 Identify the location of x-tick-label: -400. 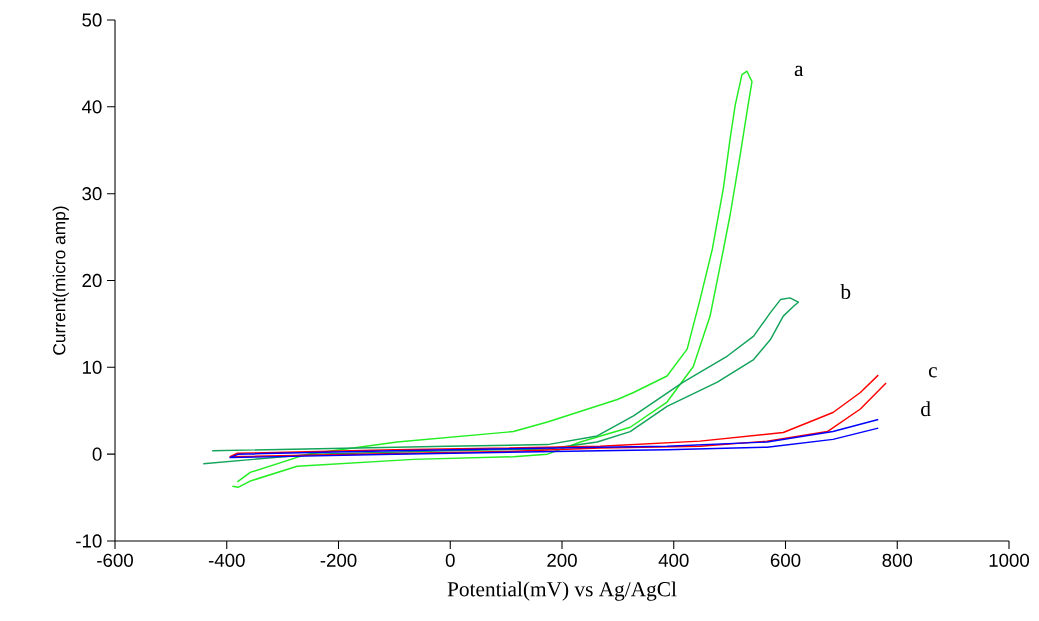
(226, 560).